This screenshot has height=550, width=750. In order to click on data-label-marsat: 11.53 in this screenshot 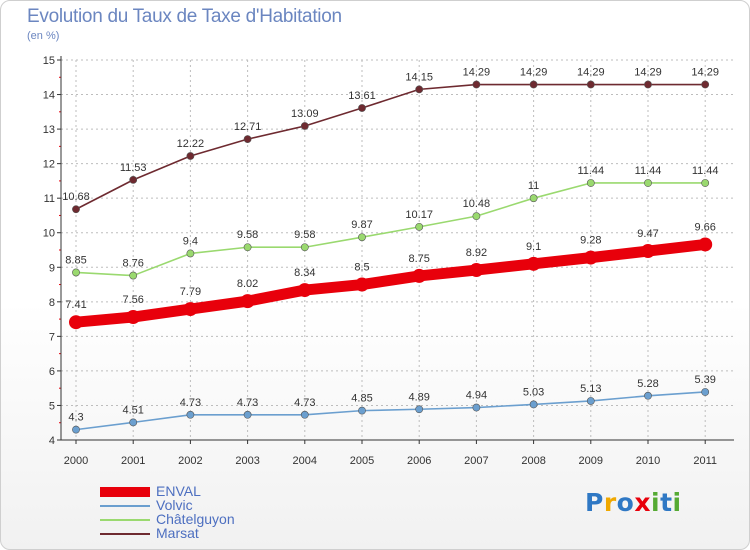, I will do `click(133, 168)`.